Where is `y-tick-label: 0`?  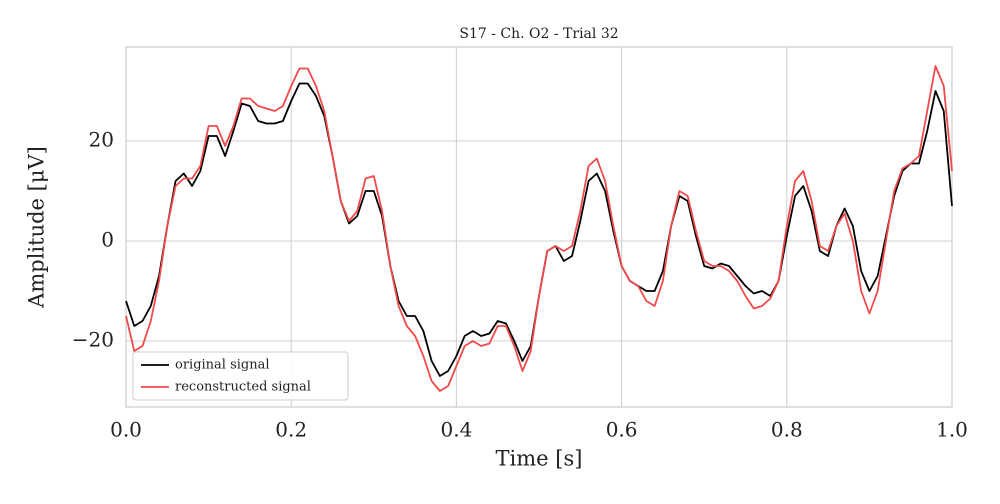 y-tick-label: 0 is located at coordinates (107, 240).